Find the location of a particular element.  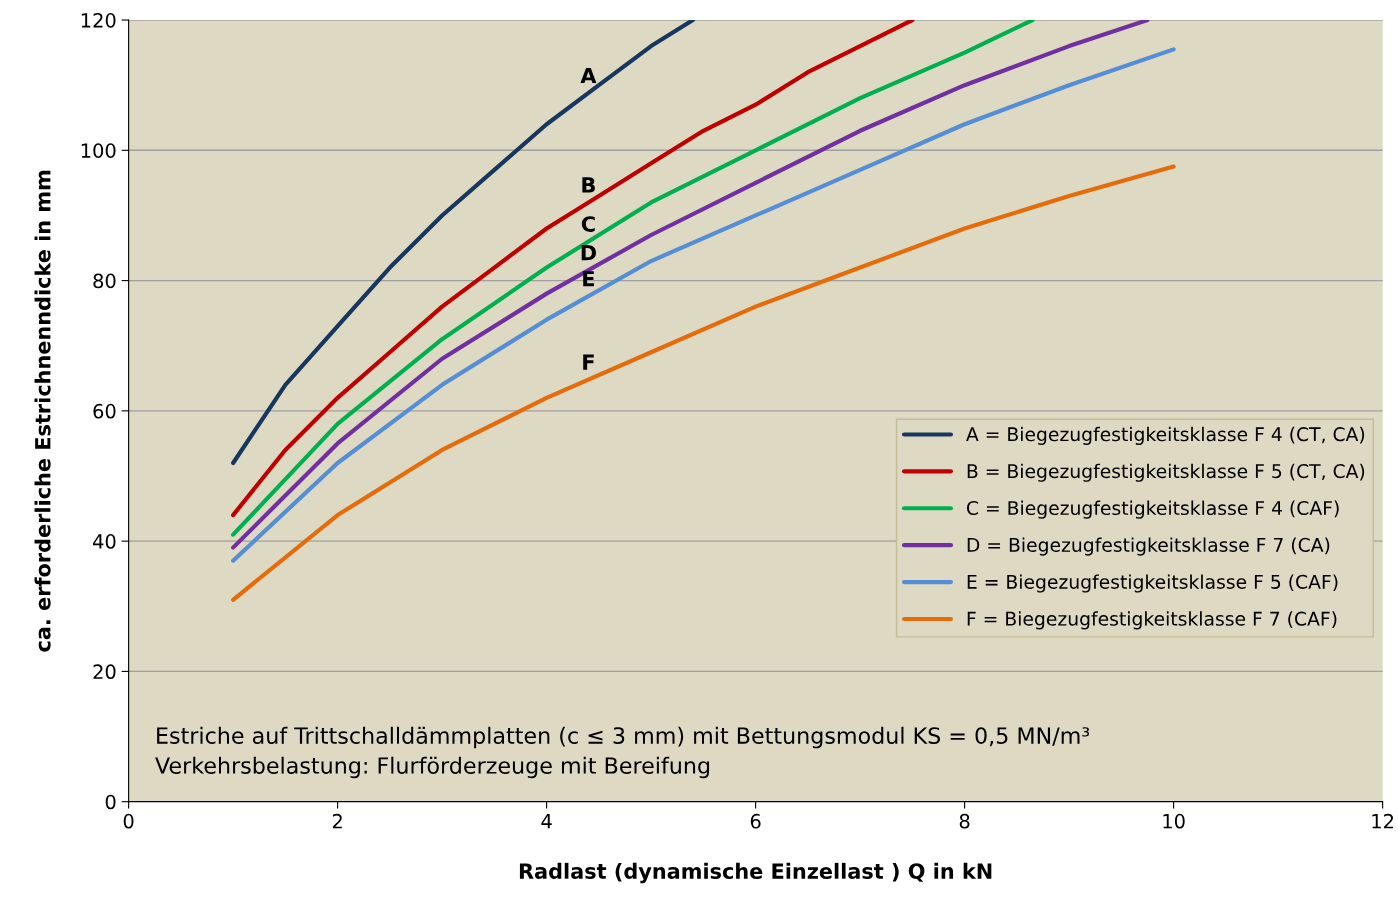

annotation: A is located at coordinates (588, 75).